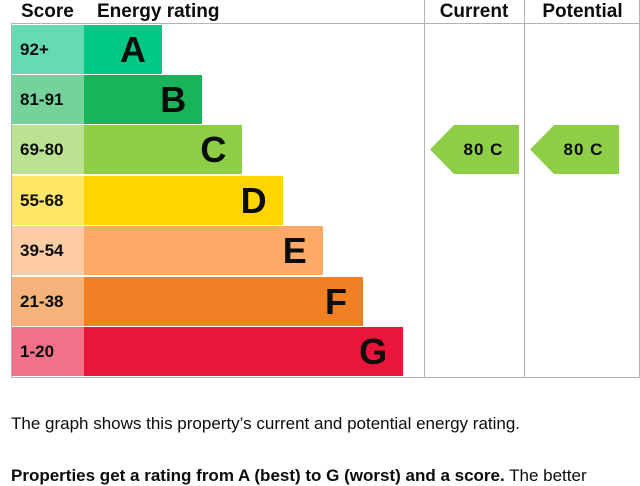 Image resolution: width=640 pixels, height=486 pixels. Describe the element at coordinates (48, 150) in the screenshot. I see `band-score-c: 69-80` at that location.